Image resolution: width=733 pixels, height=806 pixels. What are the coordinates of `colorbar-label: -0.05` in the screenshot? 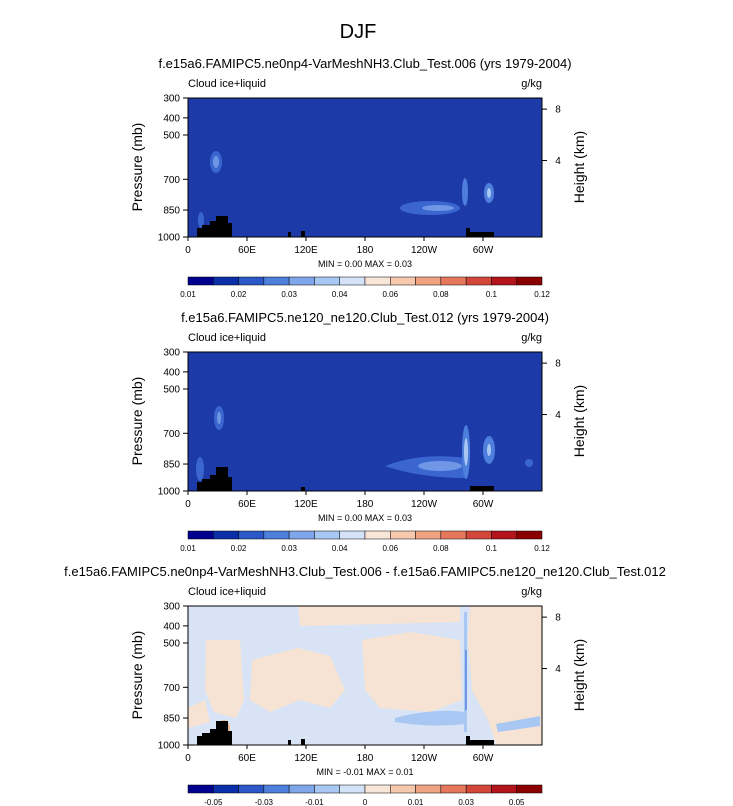 It's located at (213, 802).